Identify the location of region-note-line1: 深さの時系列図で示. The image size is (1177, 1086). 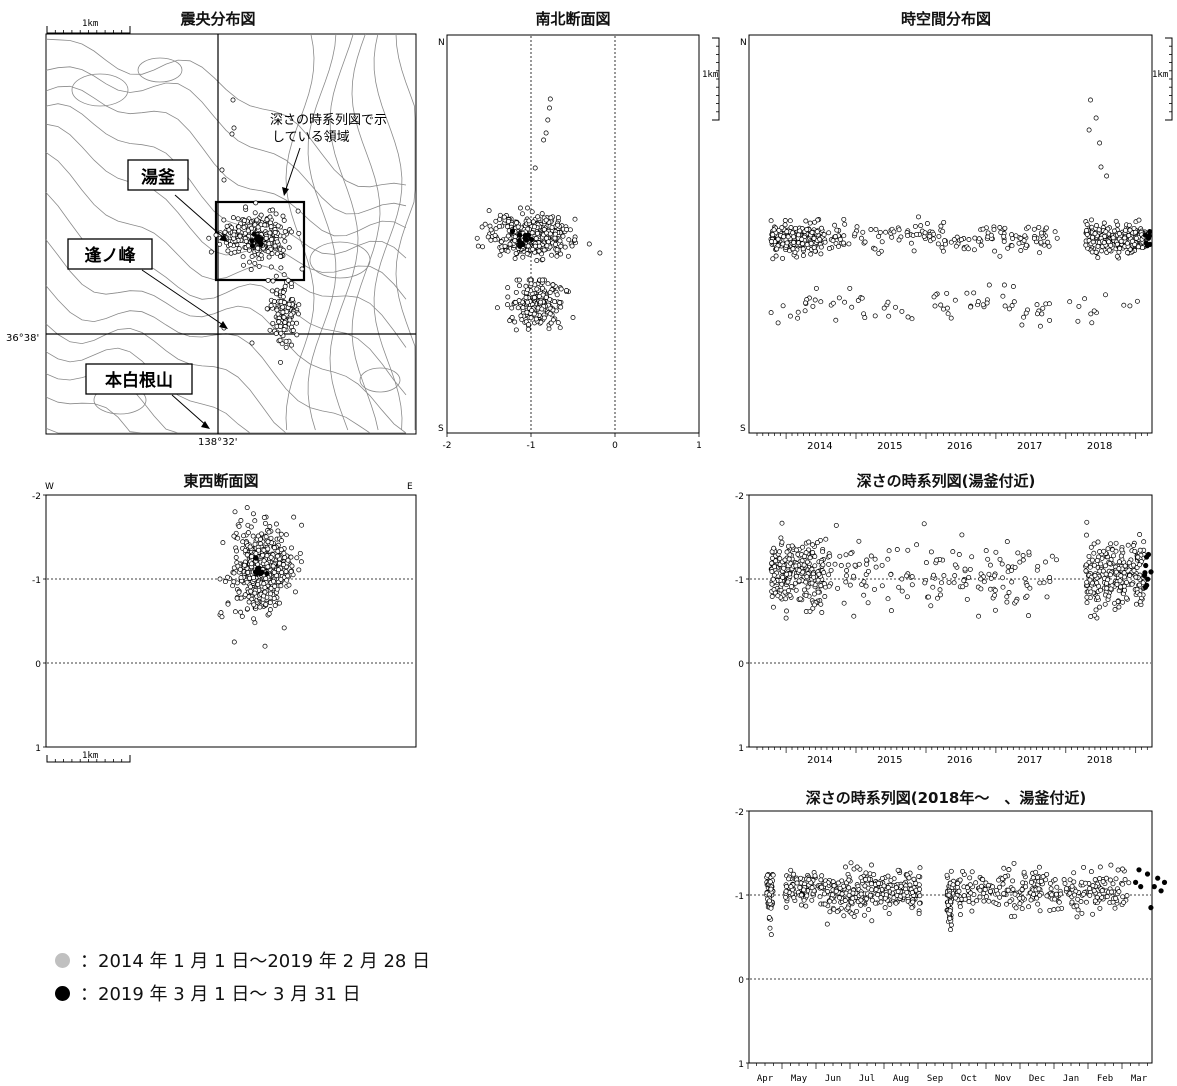
(328, 120).